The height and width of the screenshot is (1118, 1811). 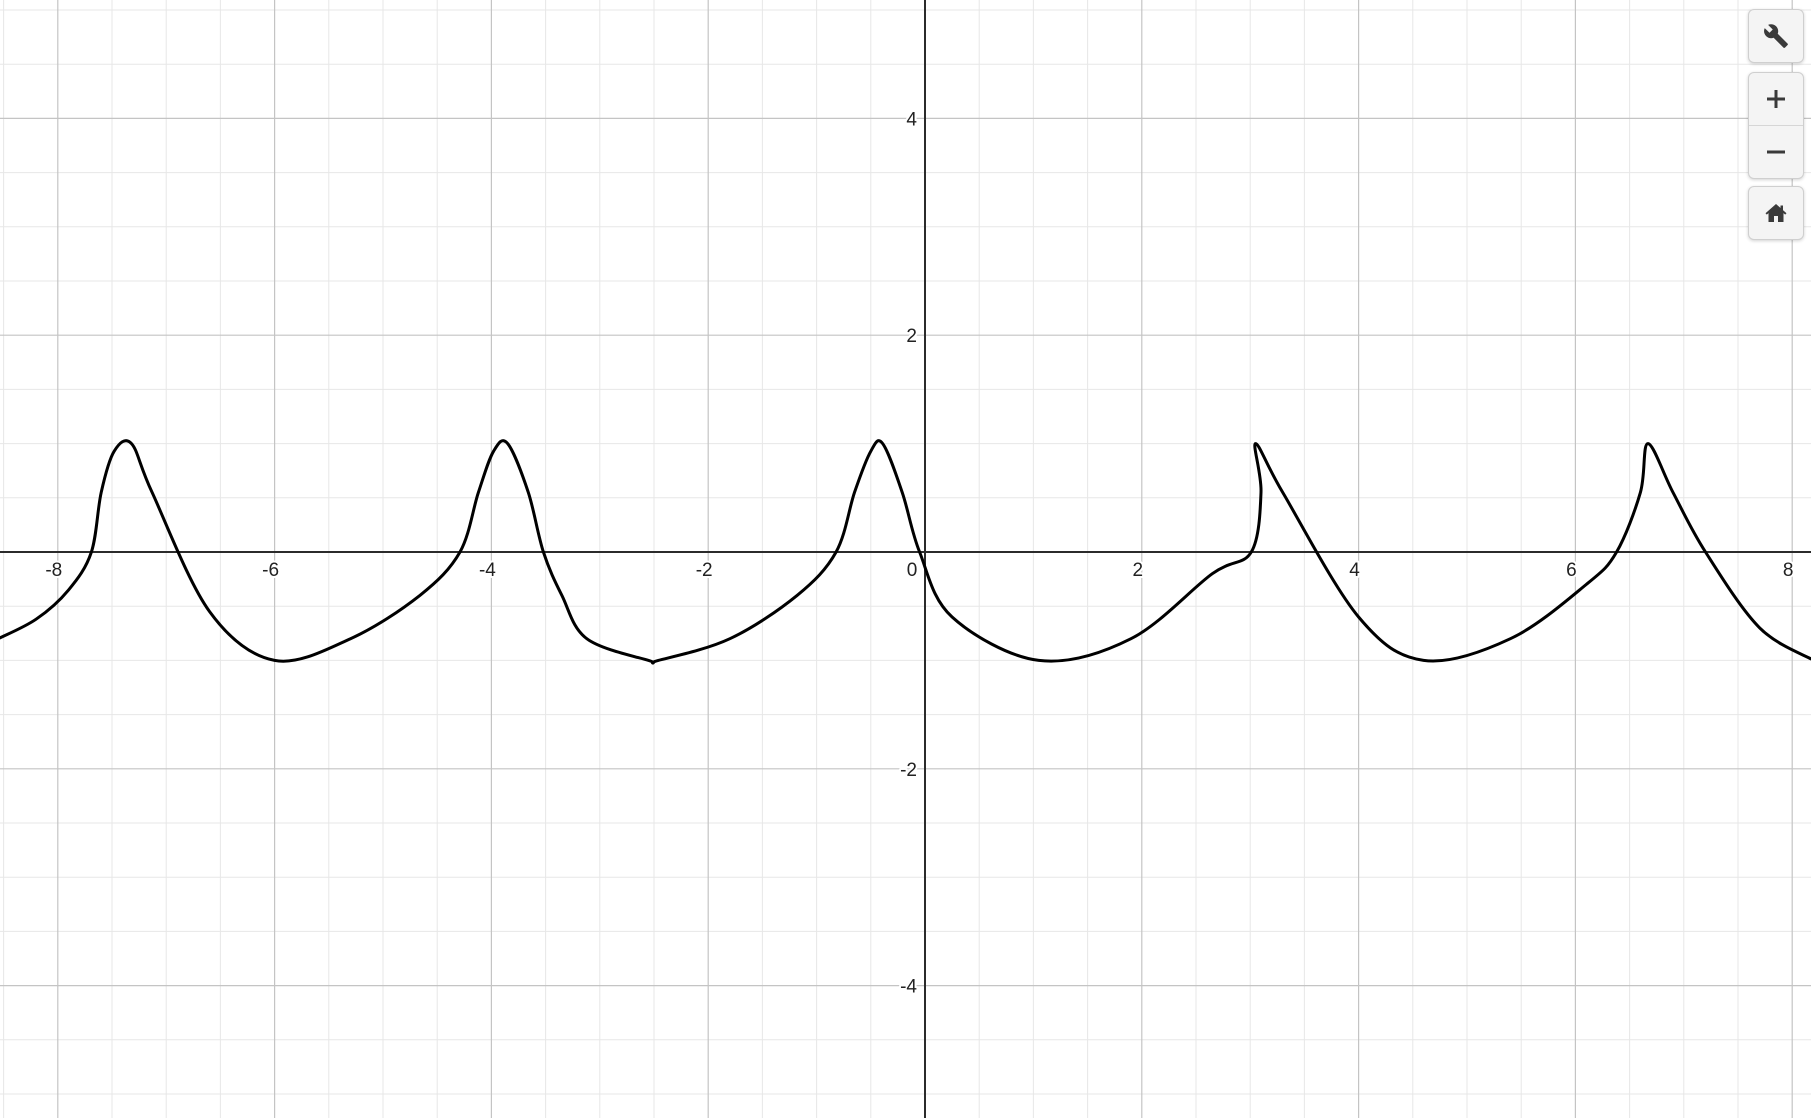 I want to click on graph-settings-button, so click(x=1776, y=36).